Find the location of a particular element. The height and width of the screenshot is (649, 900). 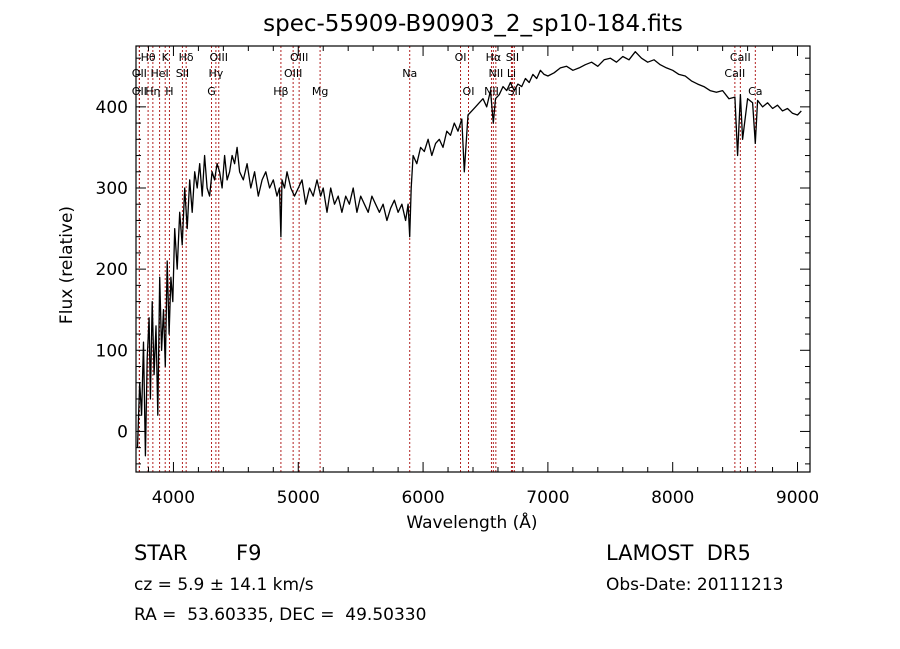

spectral-line-label: K is located at coordinates (166, 57).